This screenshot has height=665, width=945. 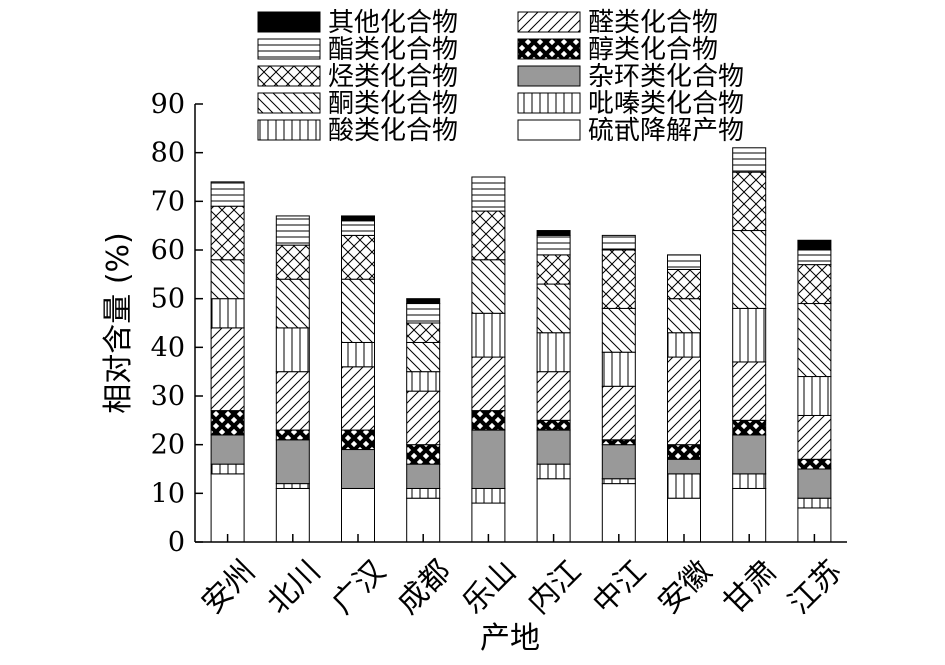 What do you see at coordinates (750, 587) in the screenshot?
I see `x-category-label: 甘肃` at bounding box center [750, 587].